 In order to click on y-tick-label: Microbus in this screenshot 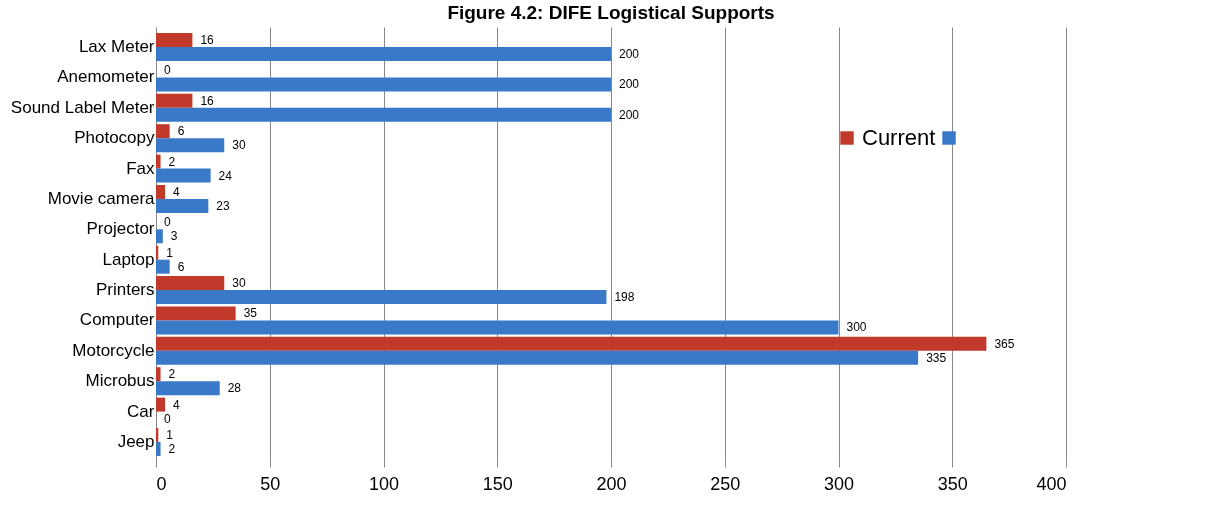, I will do `click(120, 381)`.